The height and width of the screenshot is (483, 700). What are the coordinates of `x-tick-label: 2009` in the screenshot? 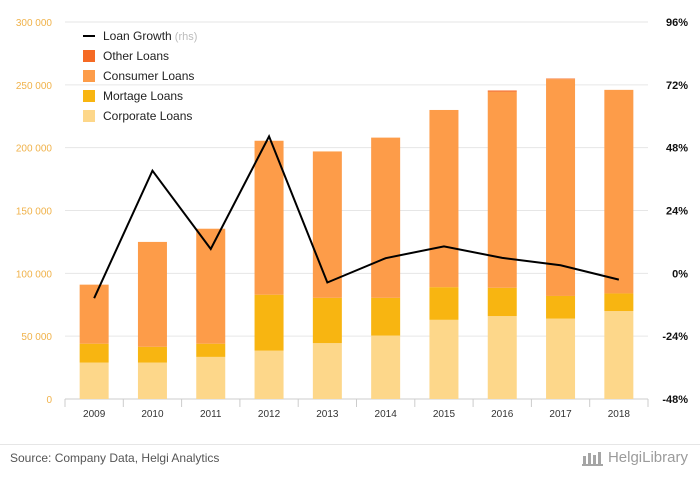 It's located at (94, 414).